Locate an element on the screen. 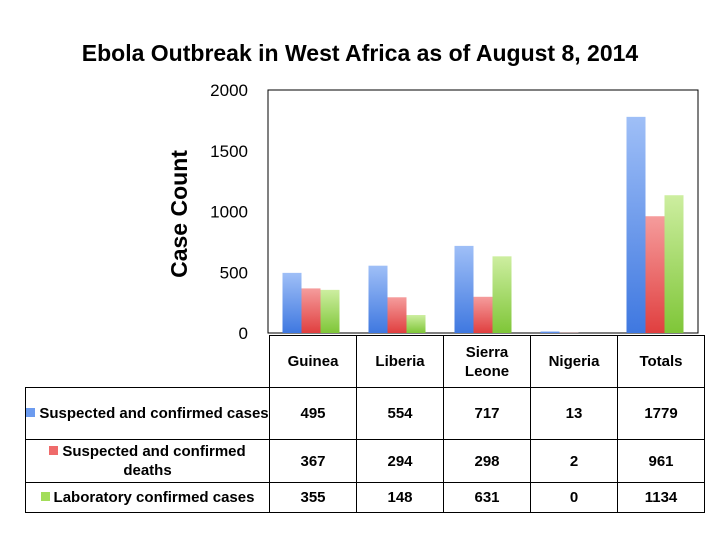 This screenshot has width=720, height=540. category-label-text: Totals is located at coordinates (661, 361).